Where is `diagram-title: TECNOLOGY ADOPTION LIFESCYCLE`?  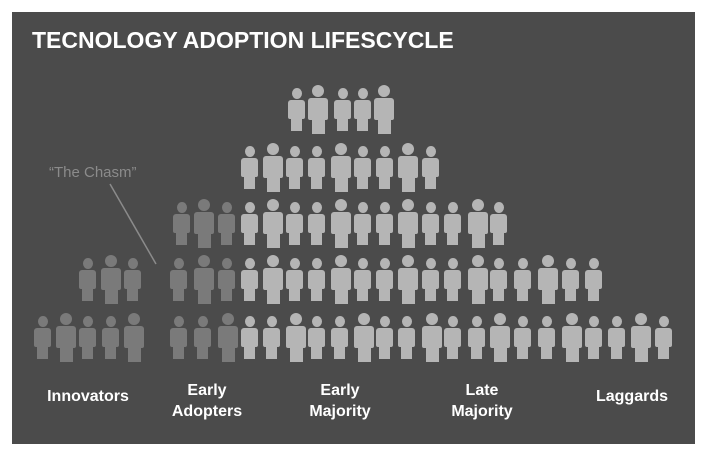 diagram-title: TECNOLOGY ADOPTION LIFESCYCLE is located at coordinates (243, 40).